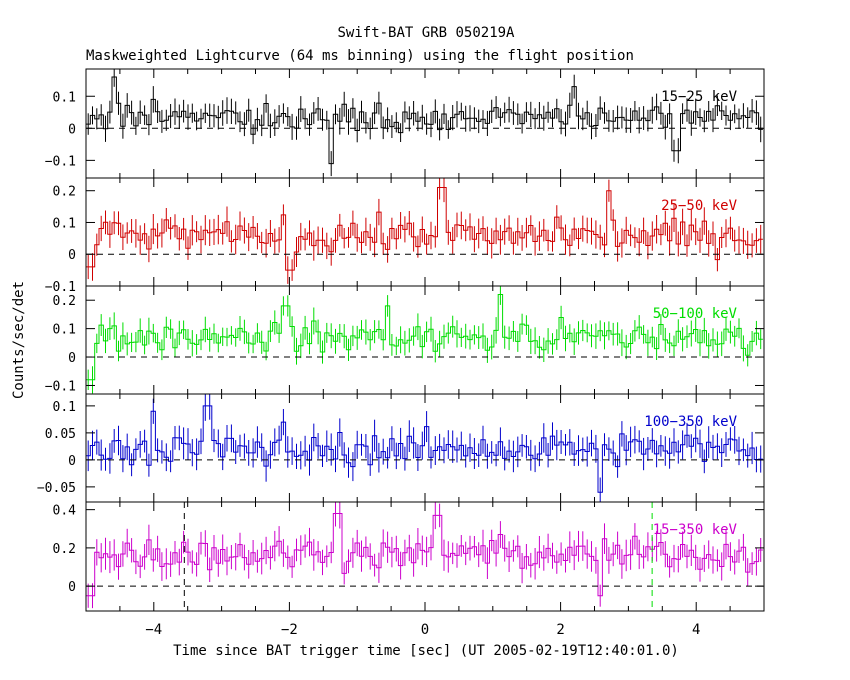 The width and height of the screenshot is (850, 680). I want to click on band-label: 100−350 keV, so click(690, 422).